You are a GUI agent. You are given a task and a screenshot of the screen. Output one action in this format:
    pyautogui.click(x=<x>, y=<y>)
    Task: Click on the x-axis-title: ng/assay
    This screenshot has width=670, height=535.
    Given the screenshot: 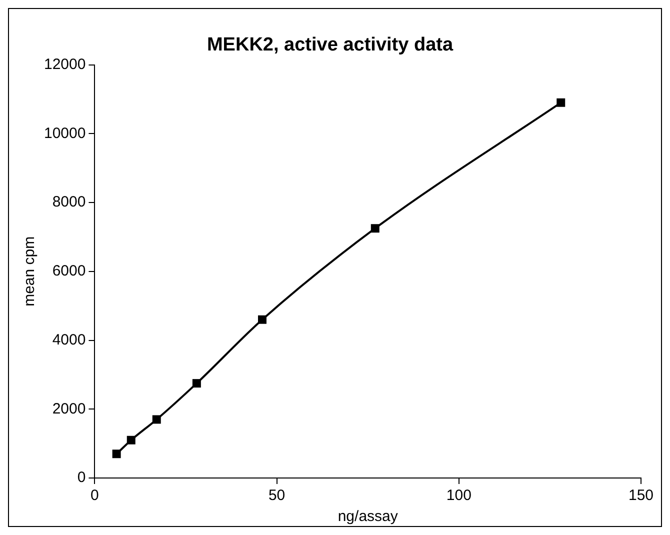 What is the action you would take?
    pyautogui.click(x=368, y=517)
    